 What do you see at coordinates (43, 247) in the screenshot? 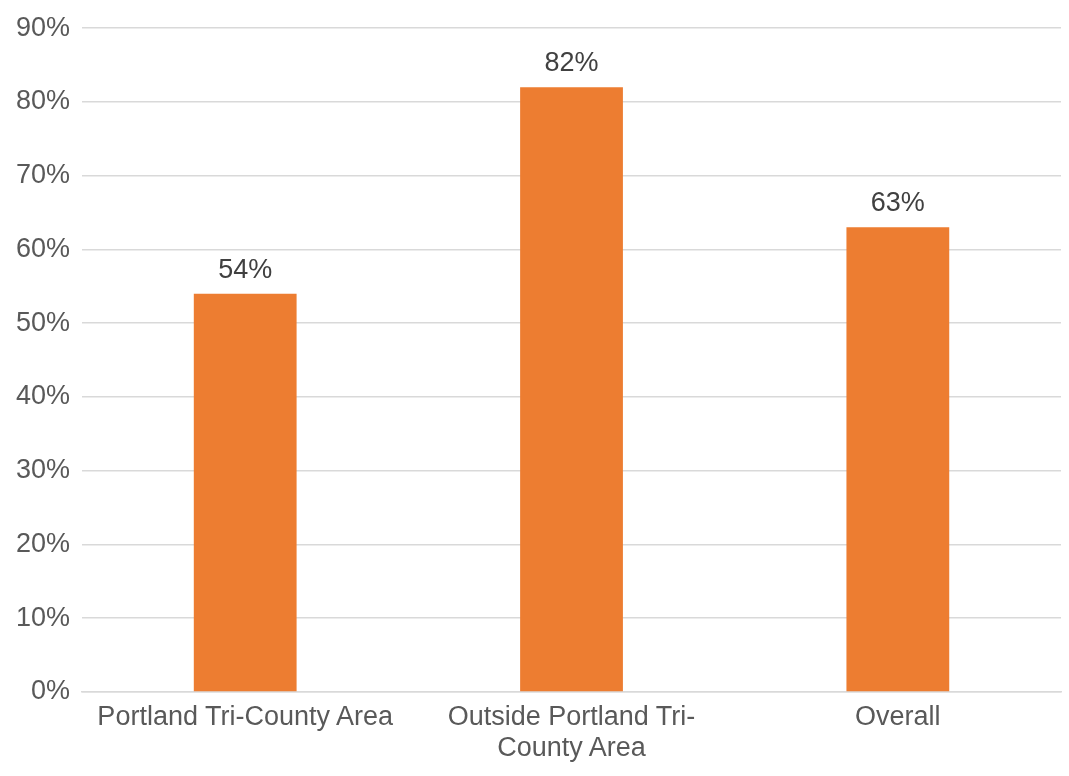
I see `y-tick-label: 60%` at bounding box center [43, 247].